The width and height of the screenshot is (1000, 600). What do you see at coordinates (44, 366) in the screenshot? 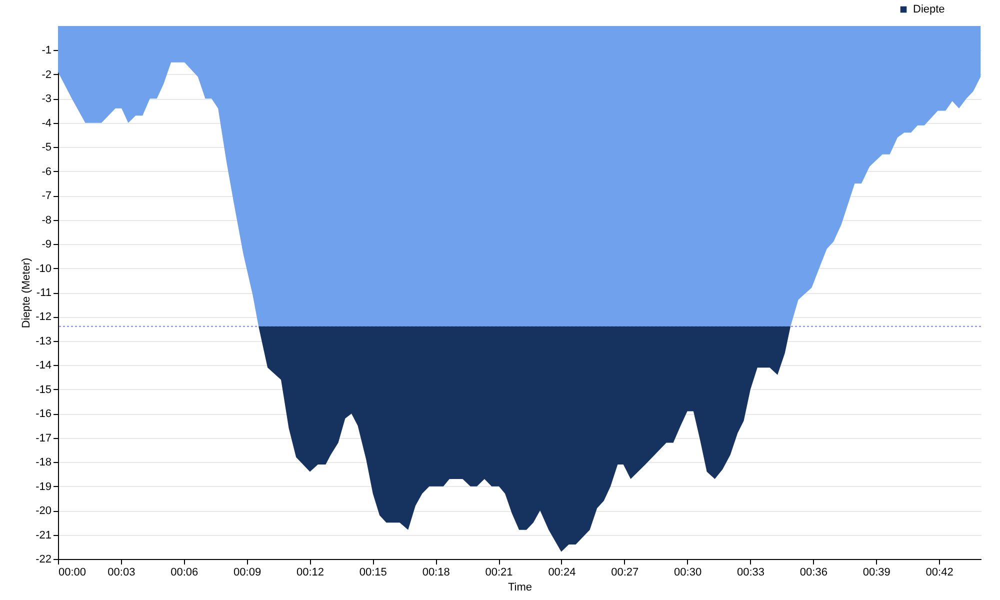
I see `y-tick-label: -14` at bounding box center [44, 366].